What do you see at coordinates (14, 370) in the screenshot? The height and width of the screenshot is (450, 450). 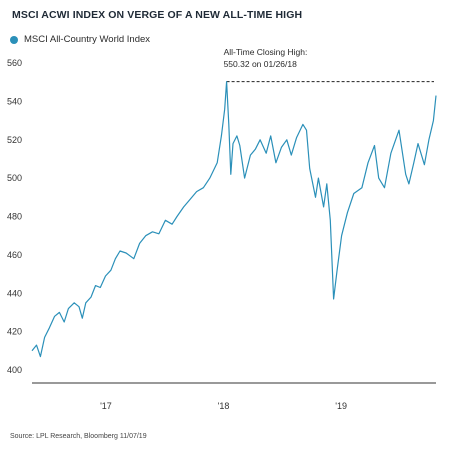 I see `y-tick-label: 400` at bounding box center [14, 370].